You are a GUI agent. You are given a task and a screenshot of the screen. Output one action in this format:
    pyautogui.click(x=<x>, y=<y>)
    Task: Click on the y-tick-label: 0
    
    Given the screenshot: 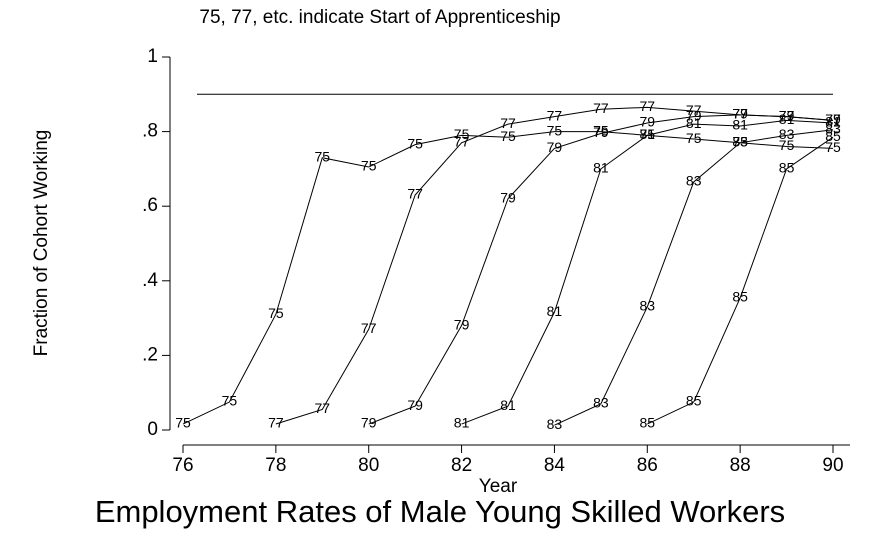 What is the action you would take?
    pyautogui.click(x=152, y=429)
    